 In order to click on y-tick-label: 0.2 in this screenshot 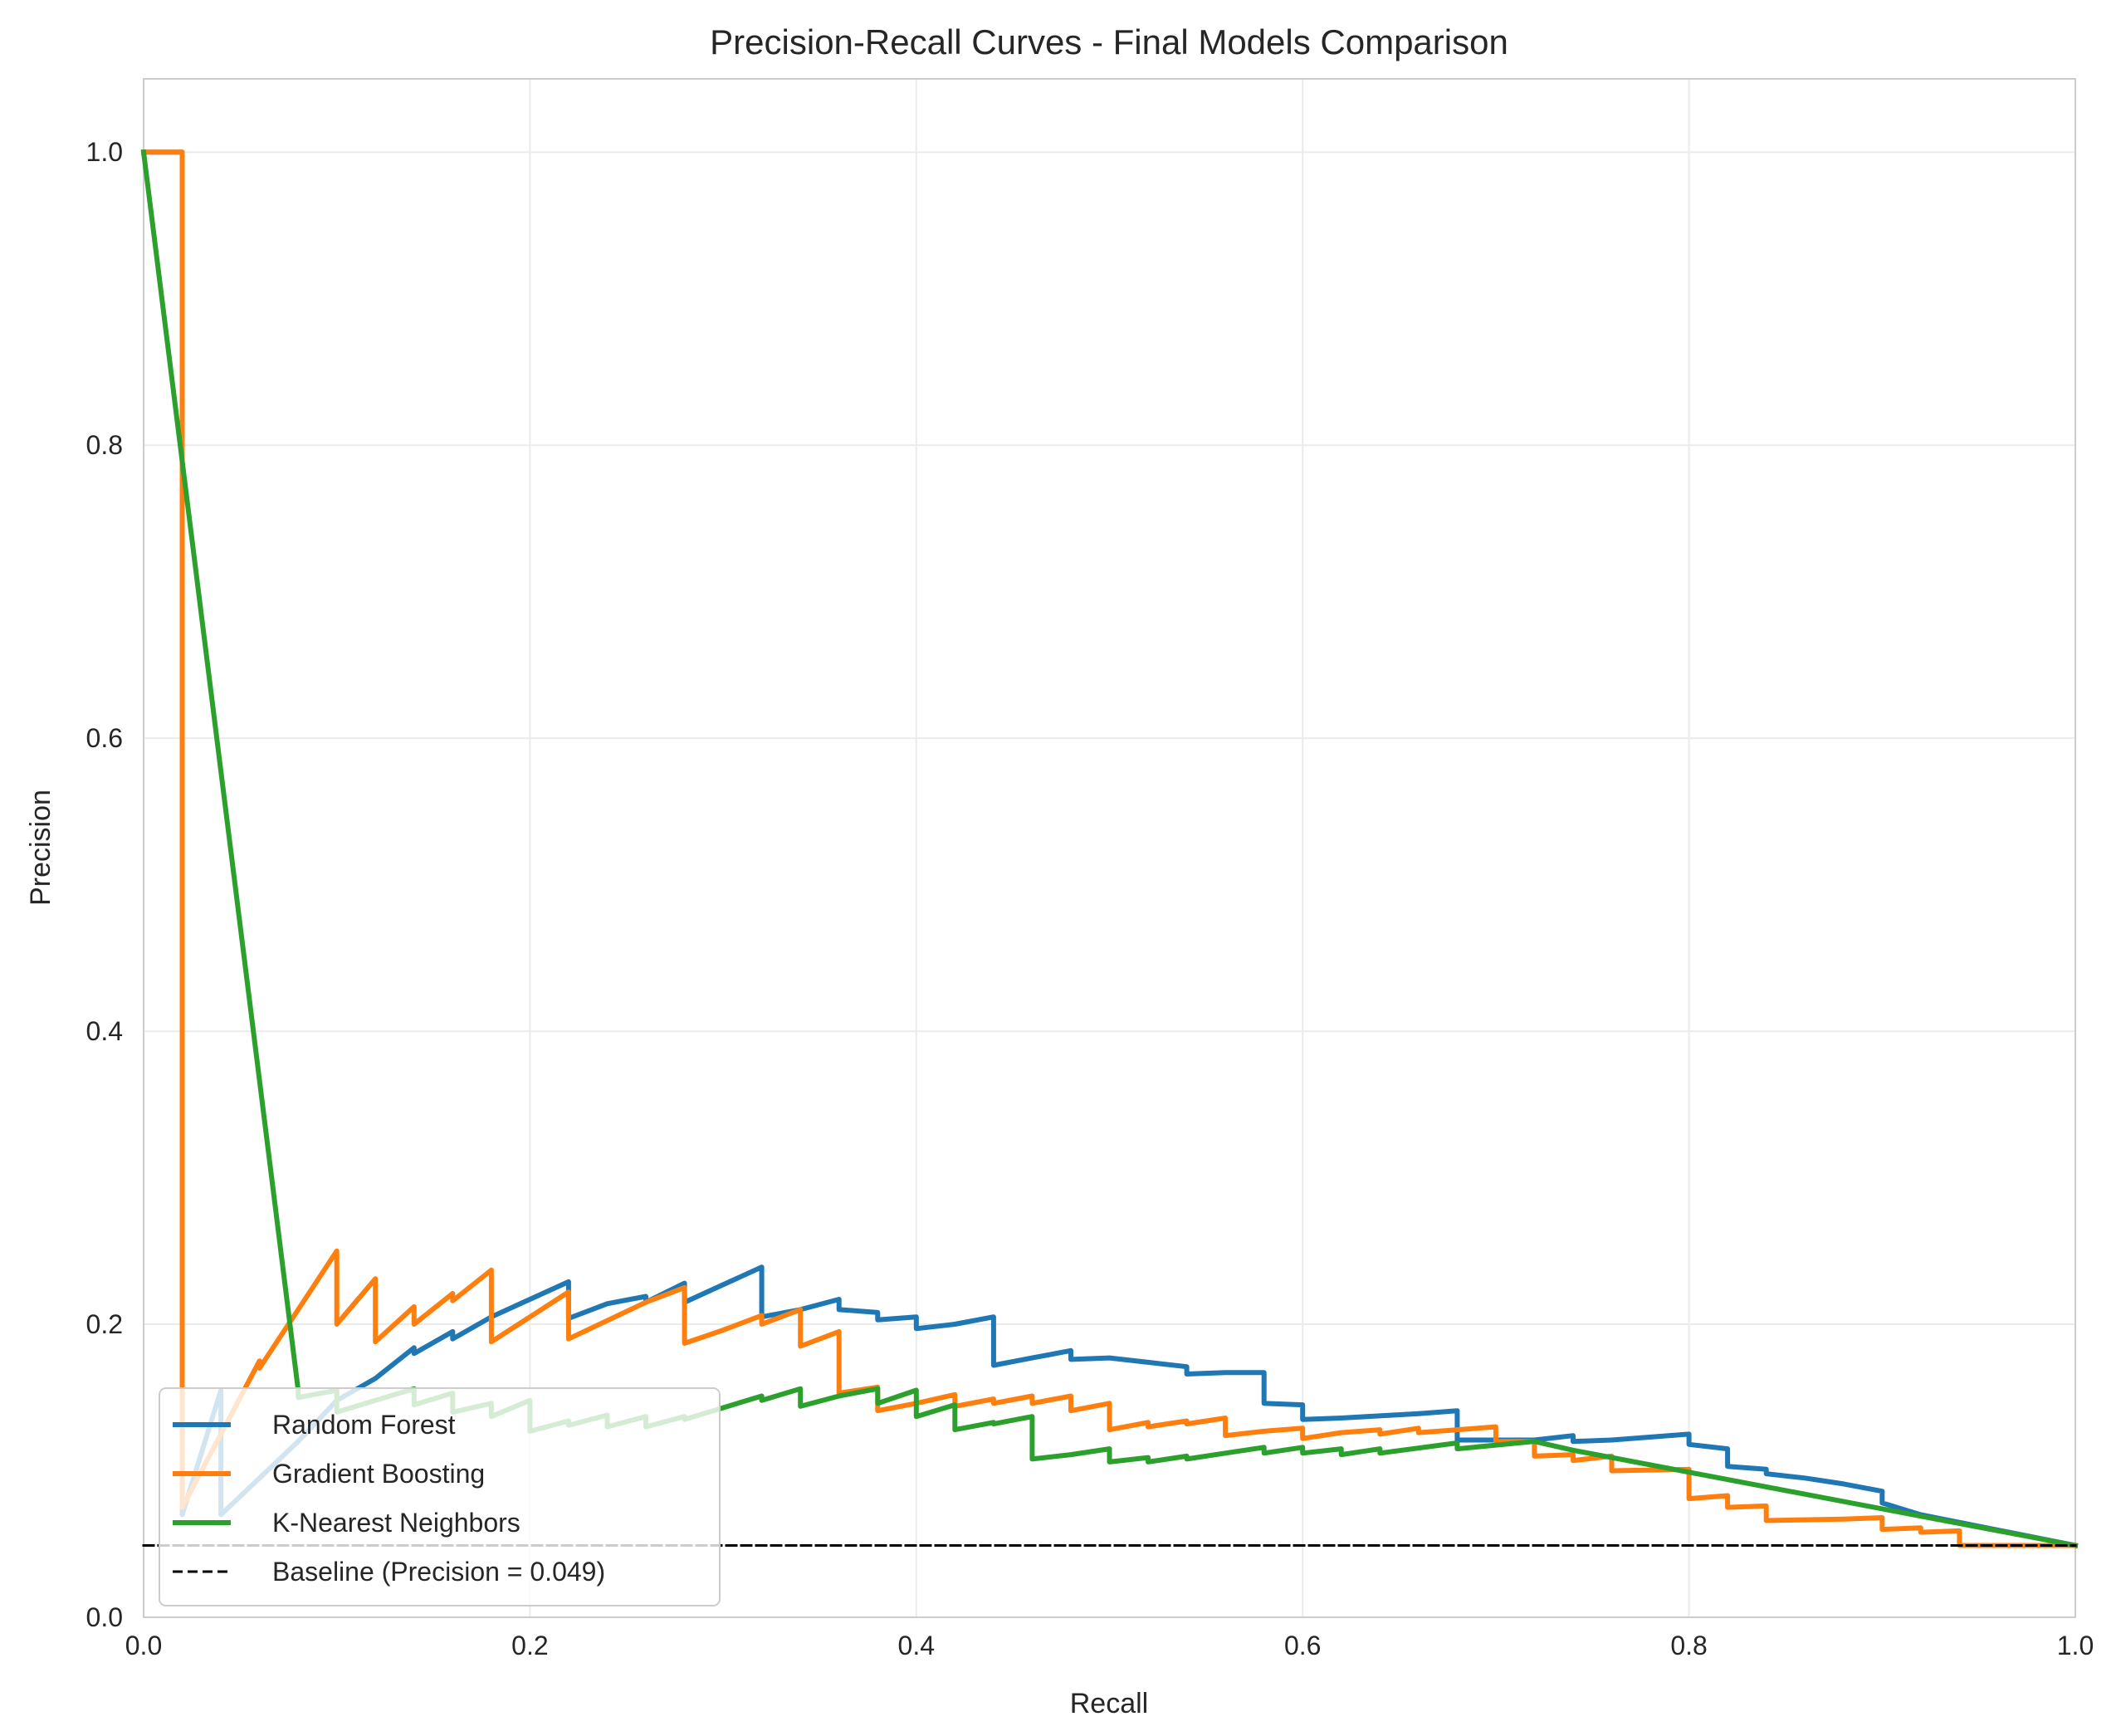, I will do `click(105, 1324)`.